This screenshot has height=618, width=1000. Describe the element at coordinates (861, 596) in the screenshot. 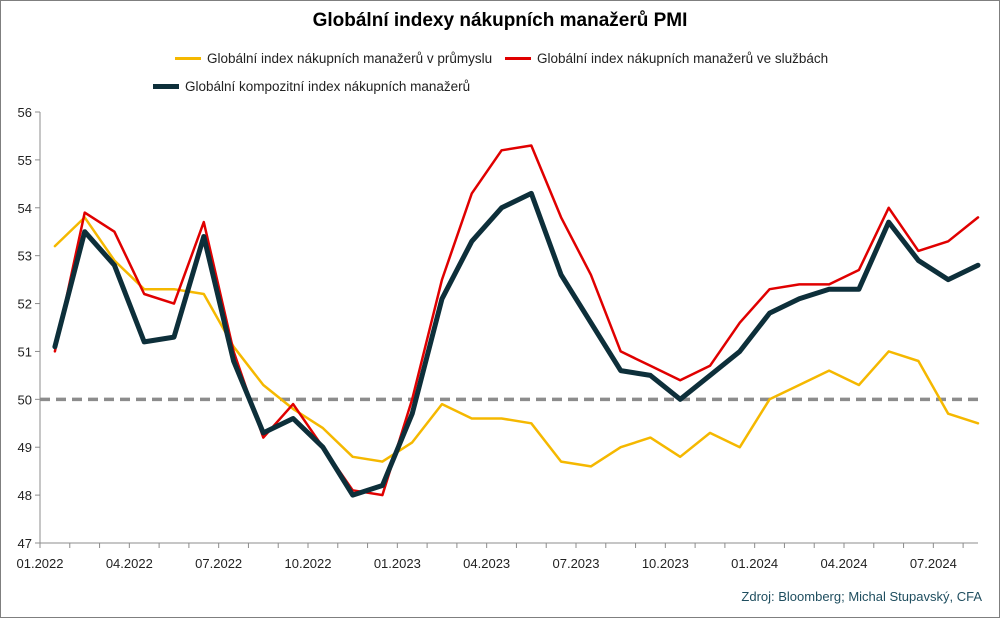

I see `source-note: Zdroj: Bloomberg; Michal Stupavský, CFA` at that location.